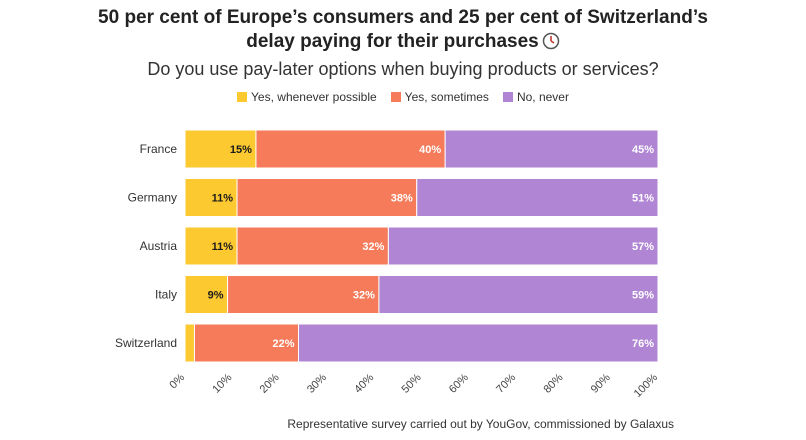 Image resolution: width=806 pixels, height=440 pixels. I want to click on legend-item-yes-sometimes: Yes, sometimes, so click(439, 97).